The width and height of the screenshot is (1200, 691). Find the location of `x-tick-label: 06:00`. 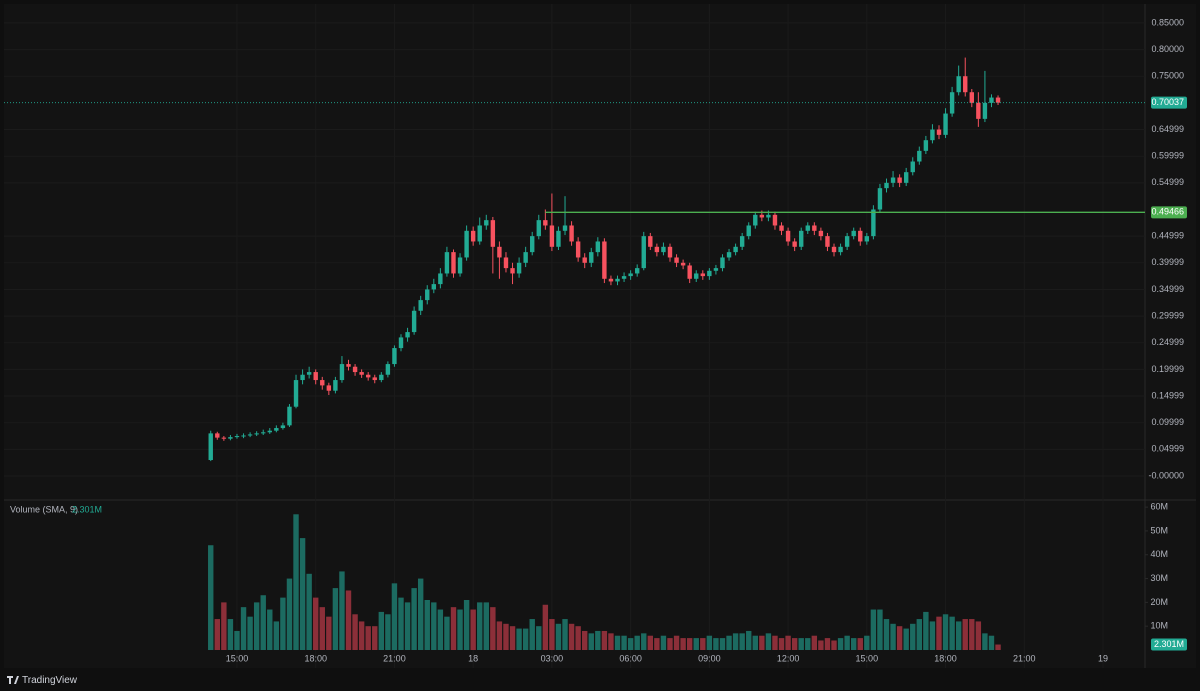

x-tick-label: 06:00 is located at coordinates (630, 658).